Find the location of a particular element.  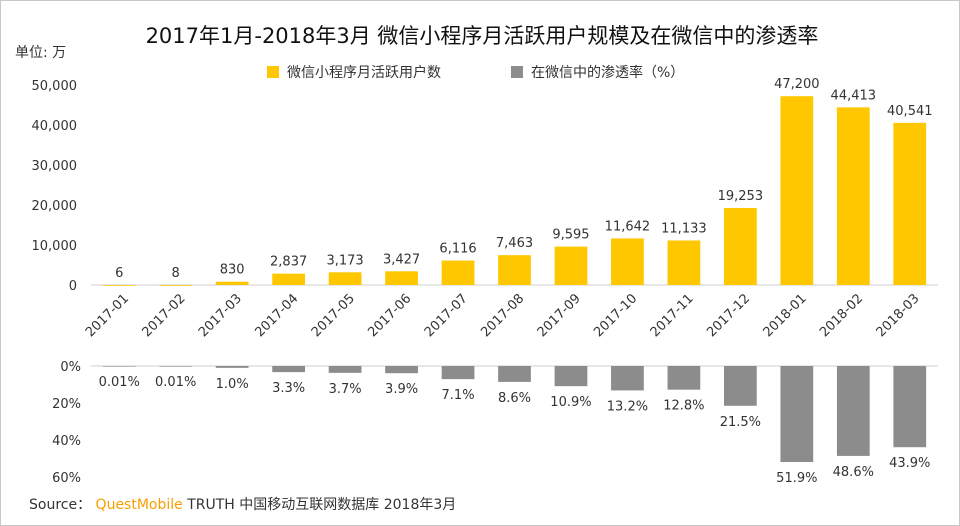

penetration-data-label: 43.9% is located at coordinates (909, 463).